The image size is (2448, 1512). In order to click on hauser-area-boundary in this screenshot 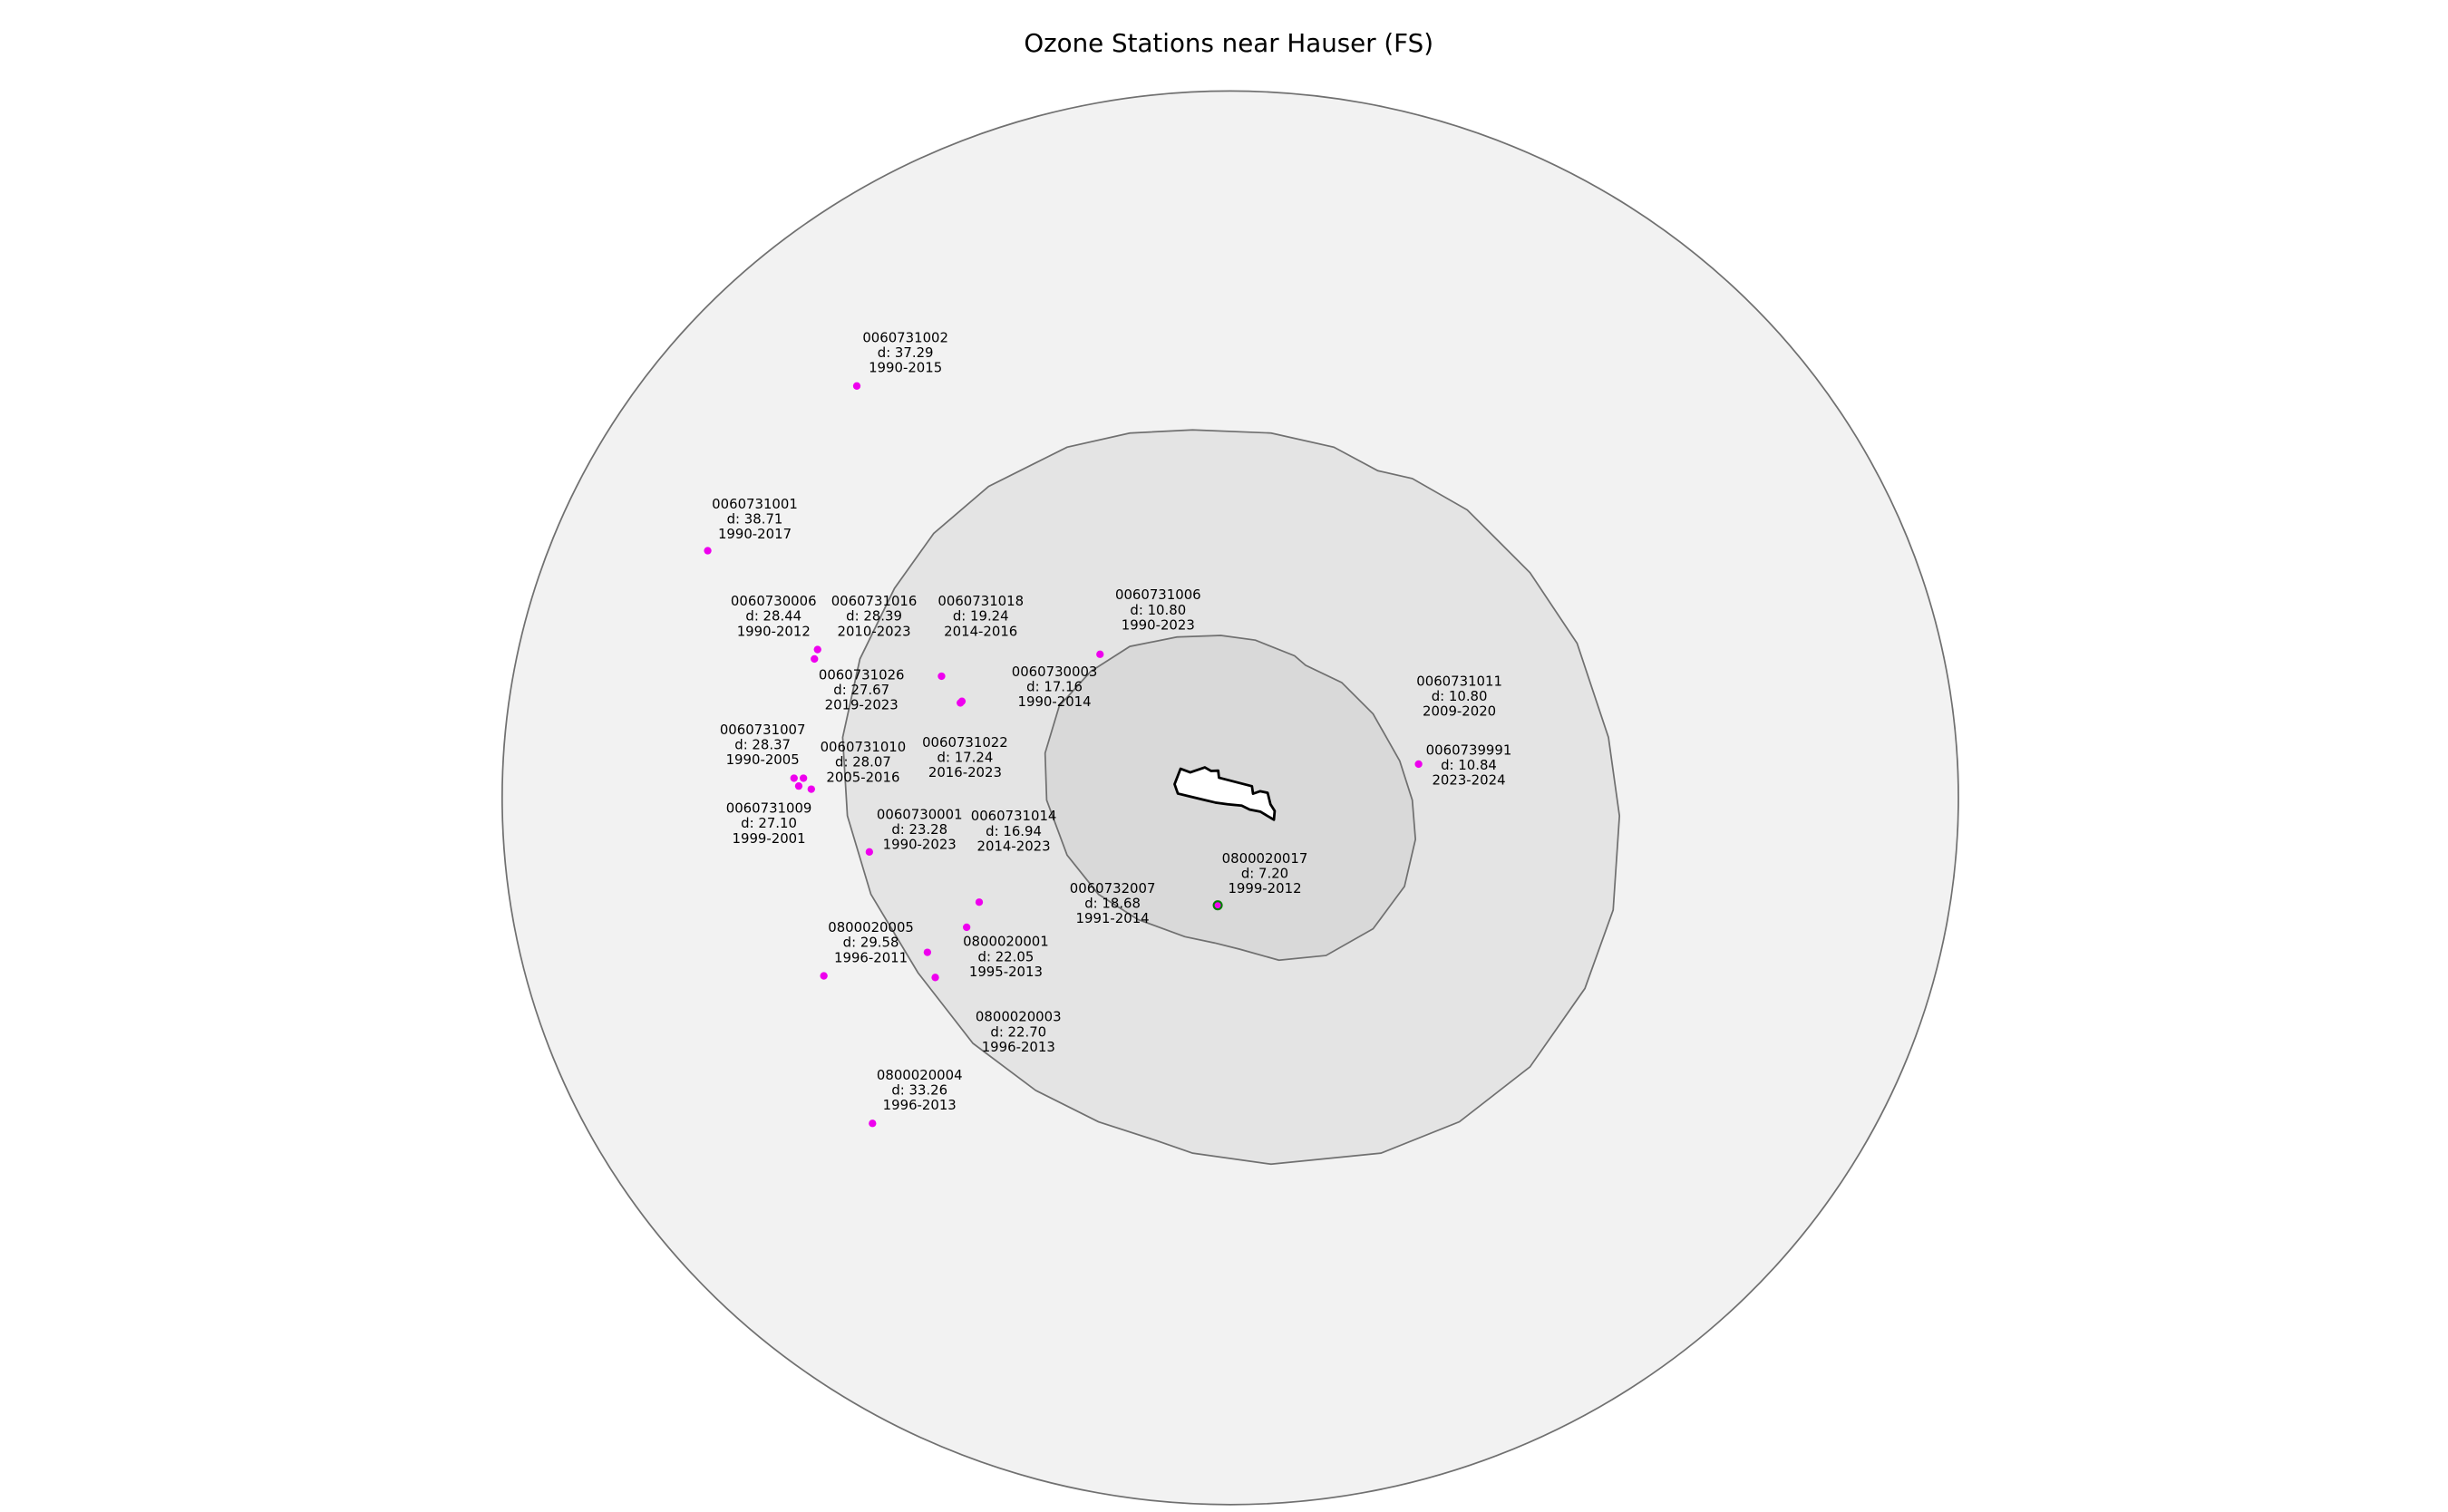, I will do `click(1225, 794)`.